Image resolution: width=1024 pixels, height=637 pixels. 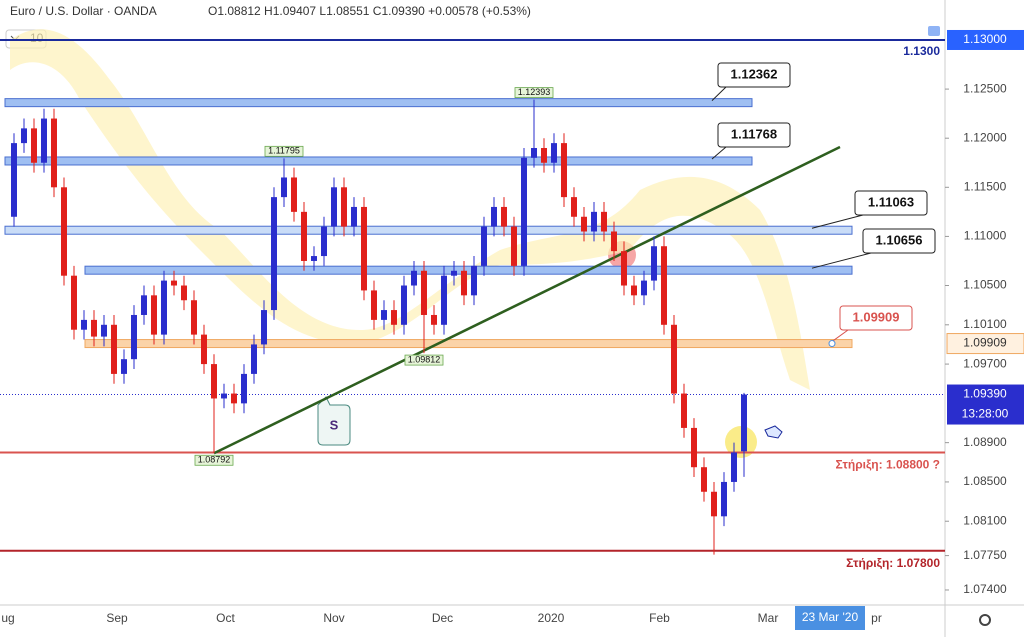 What do you see at coordinates (551, 618) in the screenshot?
I see `x-tick-label: 2020` at bounding box center [551, 618].